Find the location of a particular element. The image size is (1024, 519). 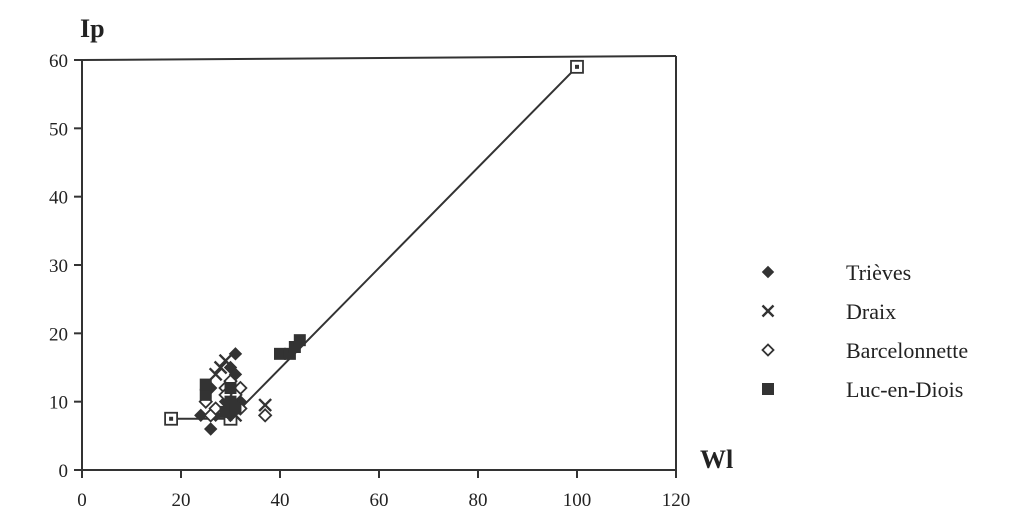

x-tick-label: 80 is located at coordinates (478, 500).